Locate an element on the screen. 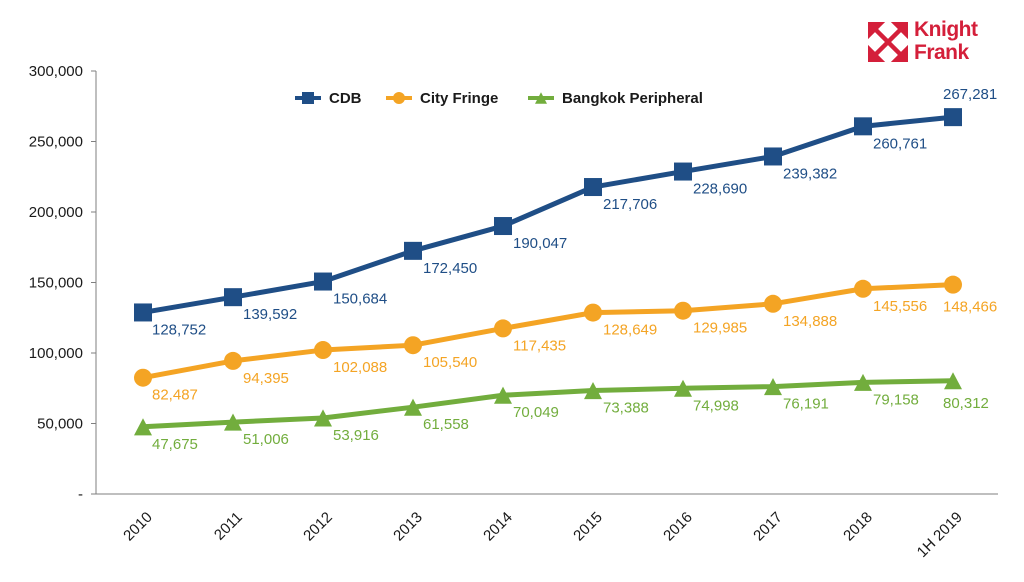  data-label: 73,388 is located at coordinates (626, 408).